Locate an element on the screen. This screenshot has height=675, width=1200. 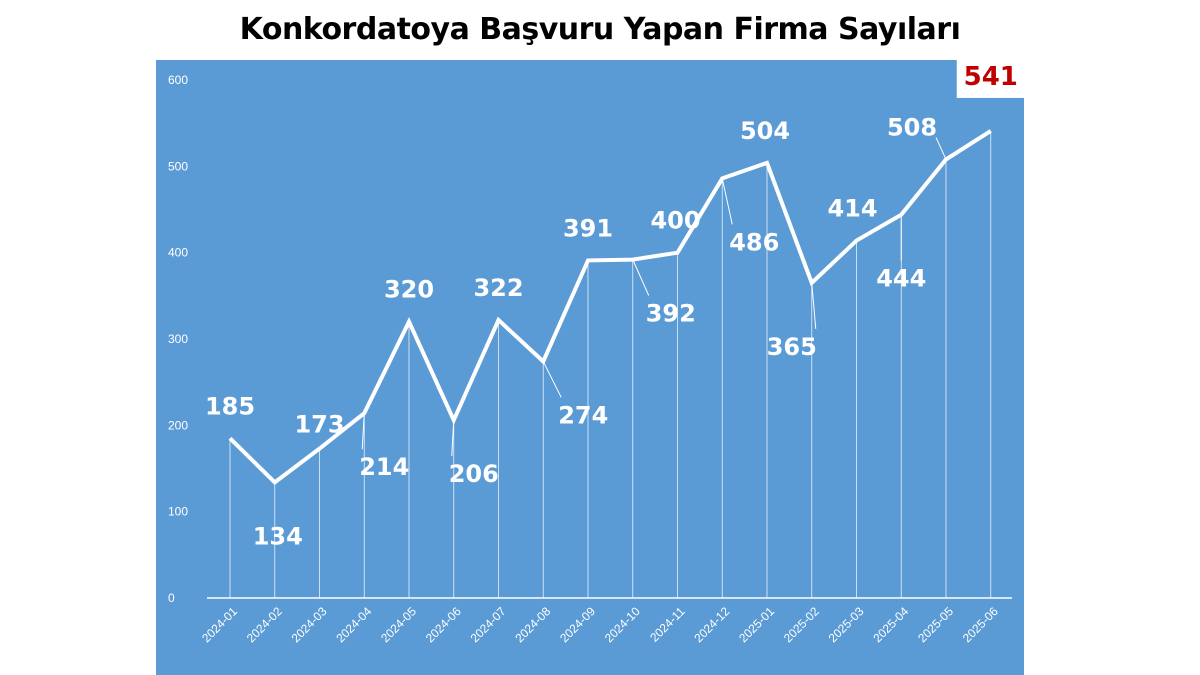
data-label: 214 is located at coordinates (384, 467).